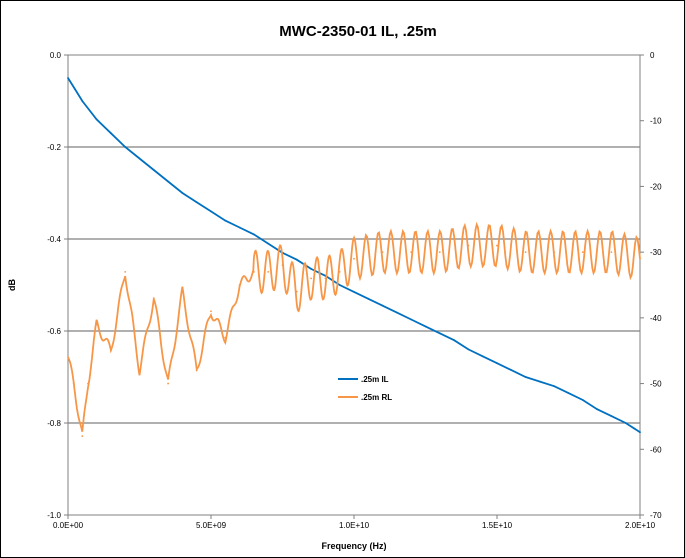 Image resolution: width=685 pixels, height=558 pixels. What do you see at coordinates (358, 31) in the screenshot?
I see `chart-title: MWC-2350-01 IL, .25m` at bounding box center [358, 31].